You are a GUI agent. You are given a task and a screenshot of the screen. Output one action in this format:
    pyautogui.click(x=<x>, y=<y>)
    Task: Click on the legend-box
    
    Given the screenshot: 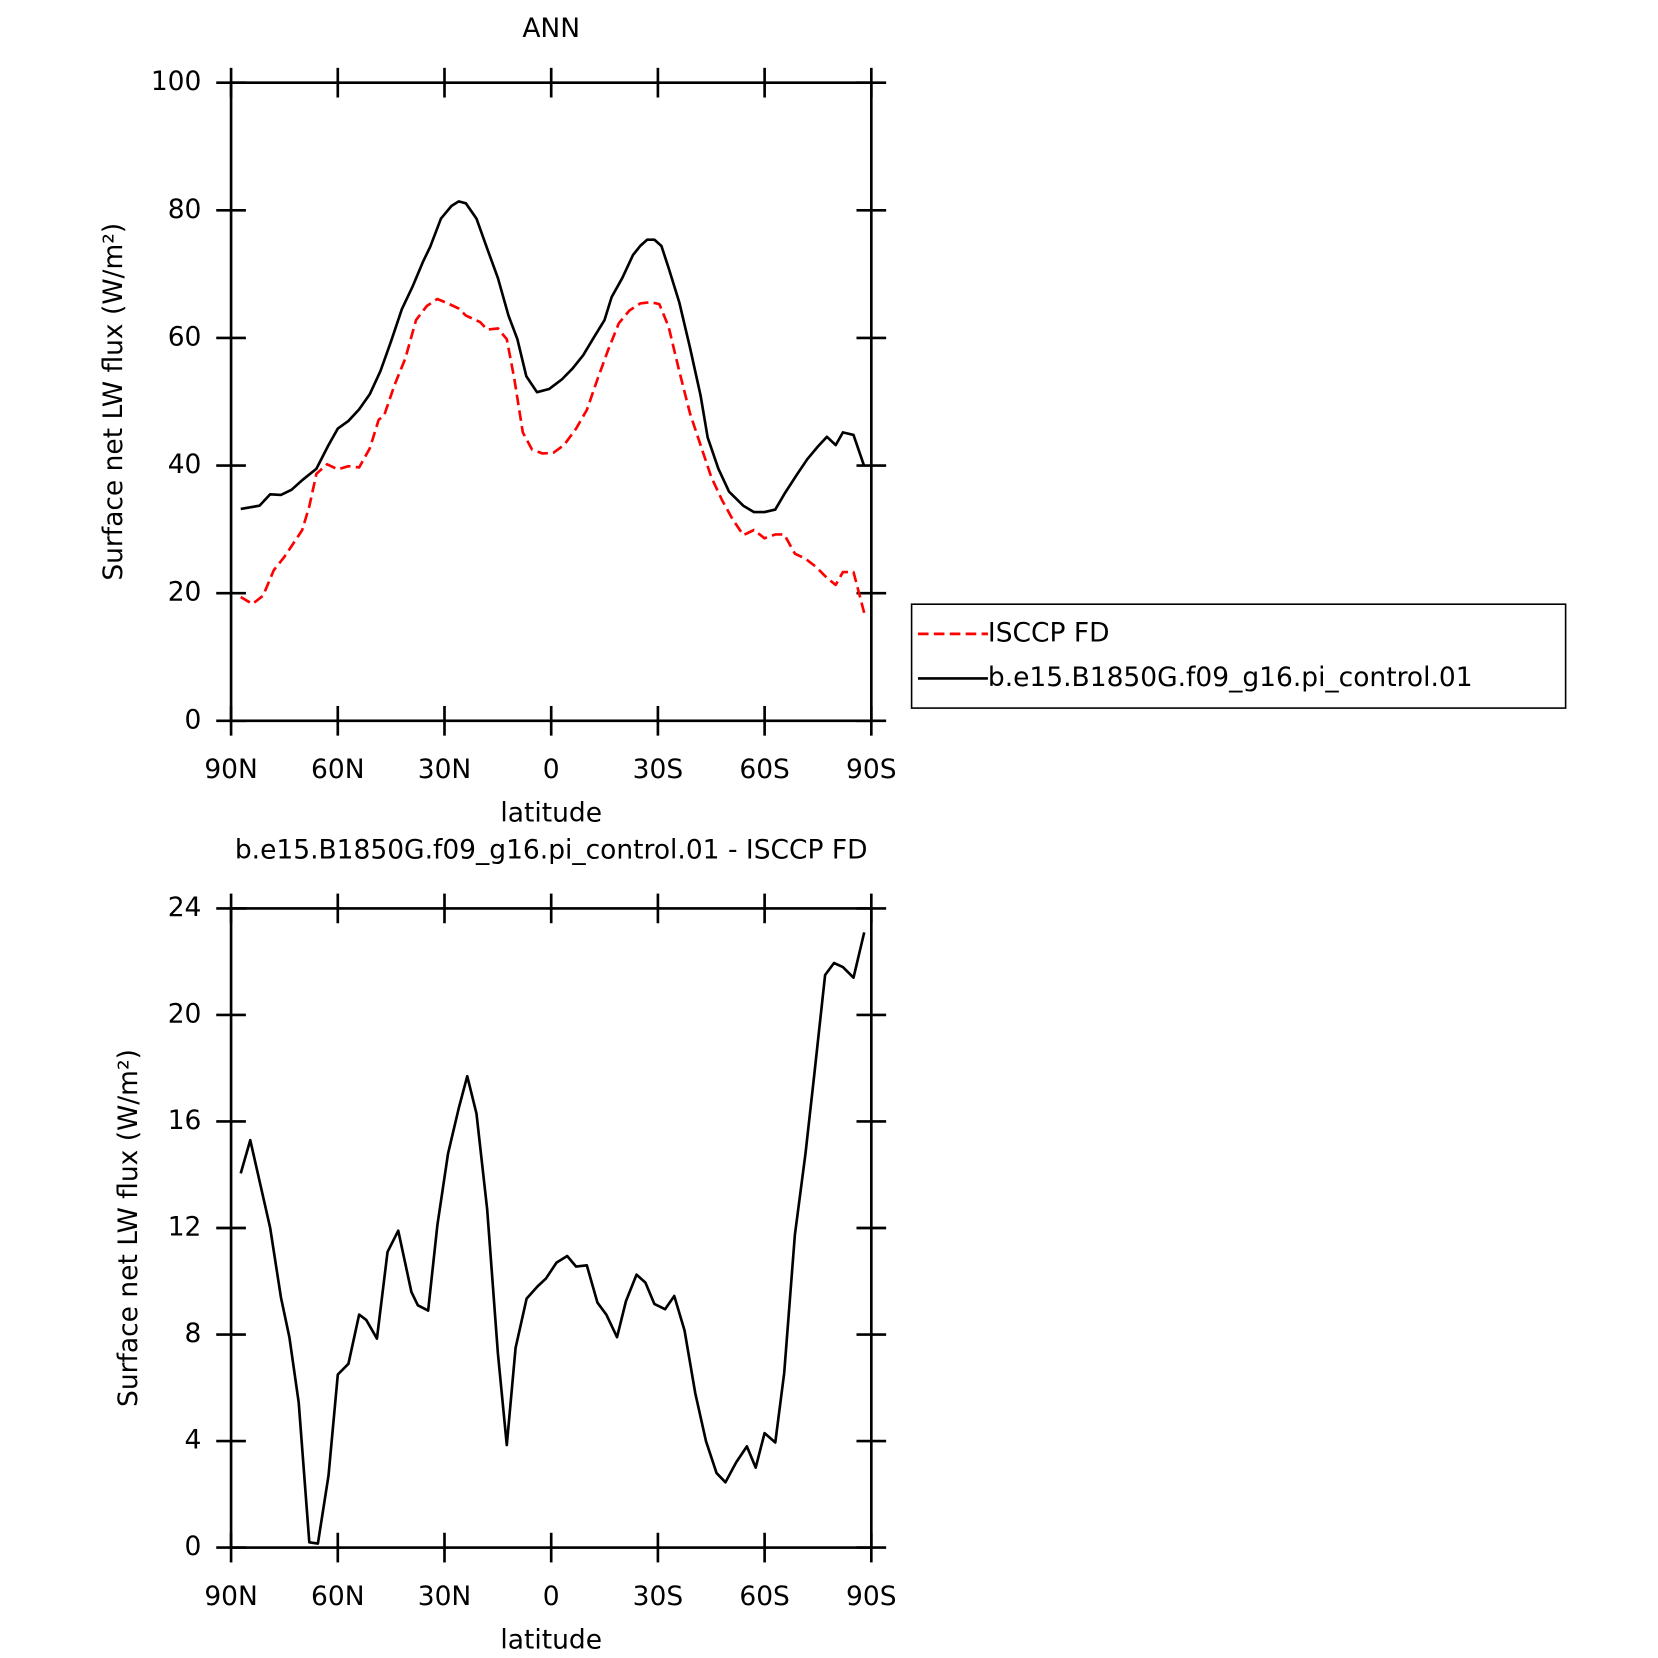 What is the action you would take?
    pyautogui.click(x=1238, y=656)
    